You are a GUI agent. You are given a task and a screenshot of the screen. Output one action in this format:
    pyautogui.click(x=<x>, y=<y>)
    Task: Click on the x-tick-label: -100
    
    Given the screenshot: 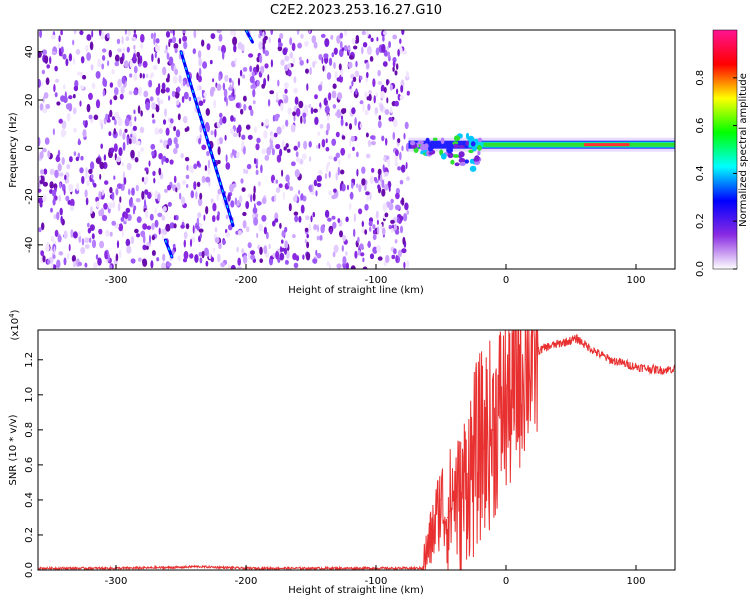 What is the action you would take?
    pyautogui.click(x=376, y=581)
    